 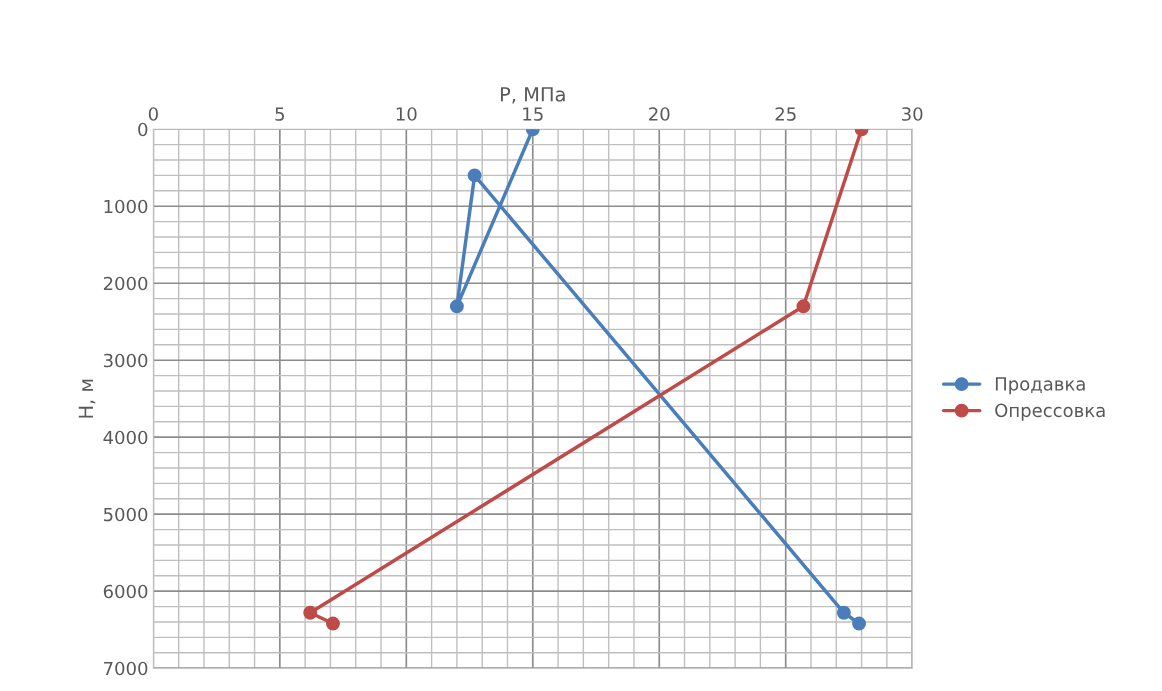 What do you see at coordinates (126, 668) in the screenshot?
I see `y-tick-label: 7000` at bounding box center [126, 668].